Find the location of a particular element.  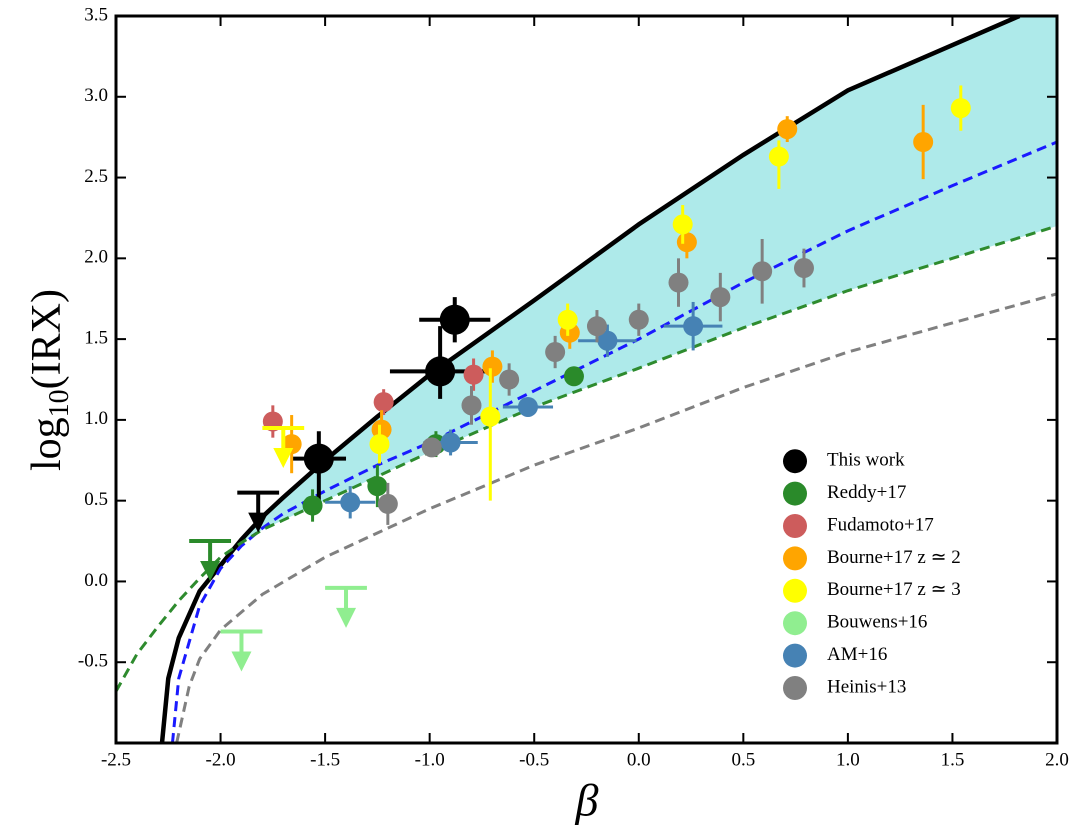

y-tick-label: 1.5 is located at coordinates (96, 337).